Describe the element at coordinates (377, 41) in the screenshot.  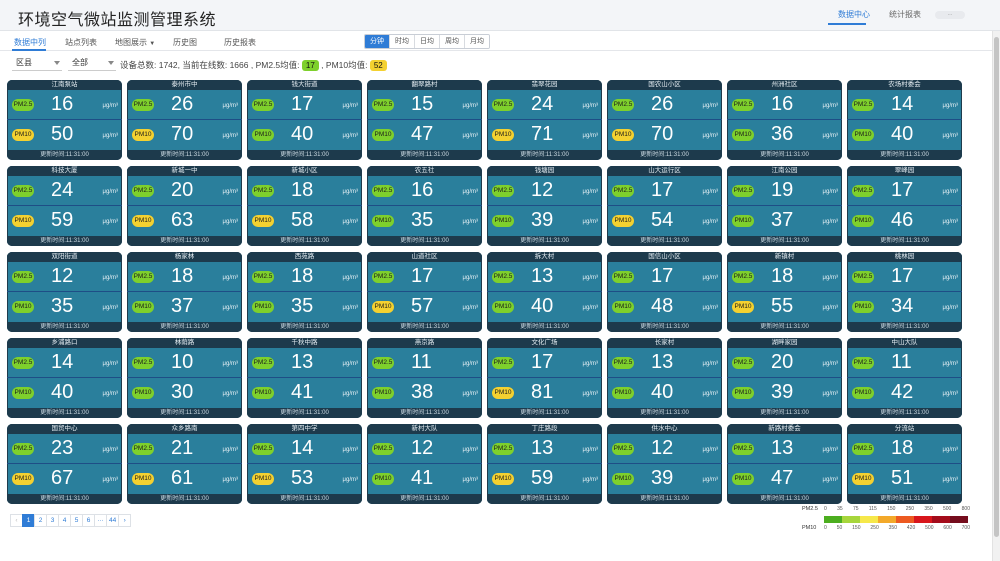
I see `seg-minute: 分钟` at that location.